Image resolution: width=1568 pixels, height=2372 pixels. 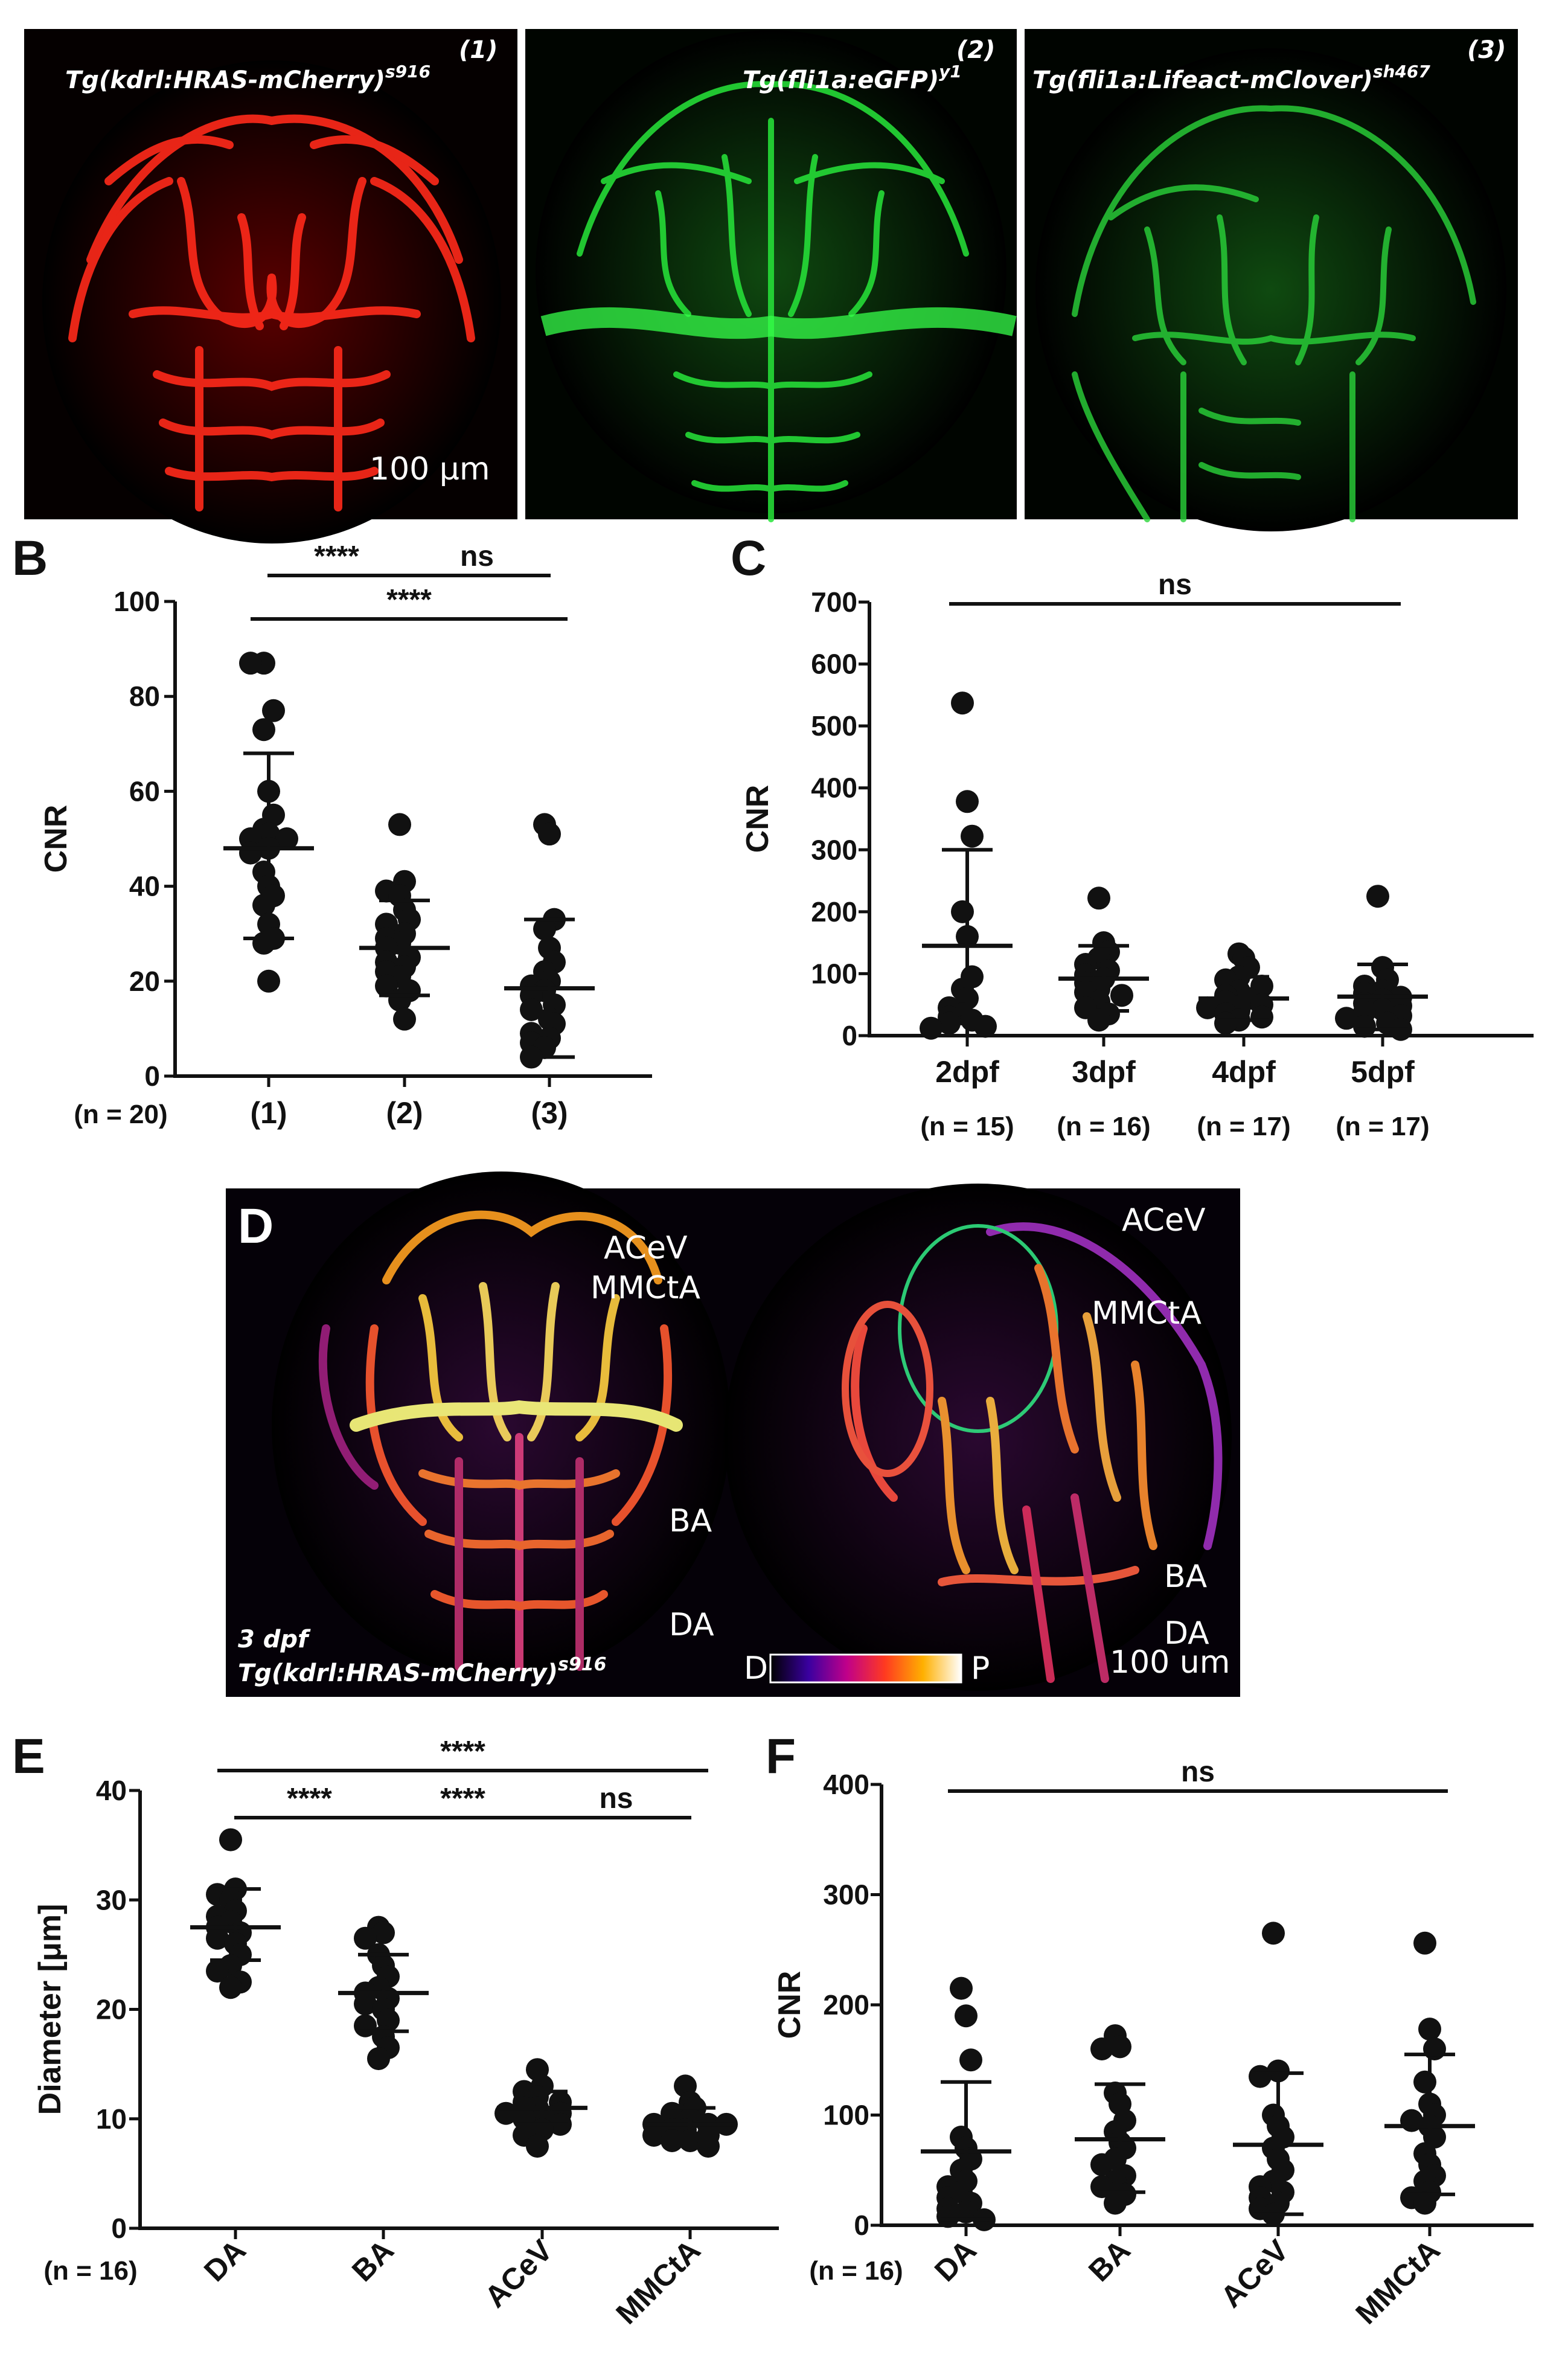 I want to click on chart-c-significance-label: ns, so click(x=1175, y=585).